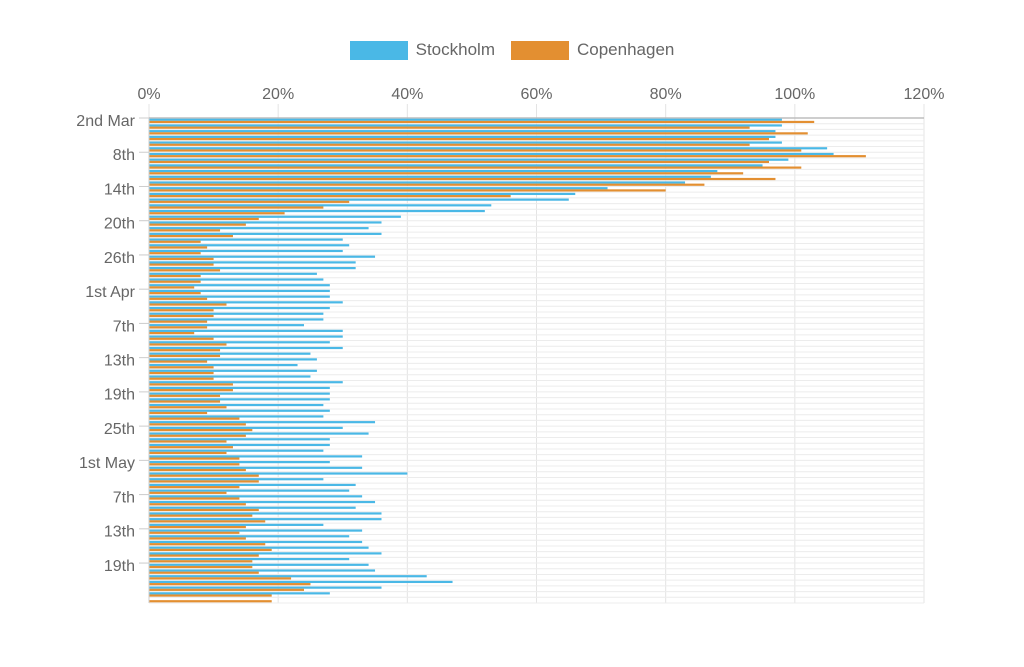 Image resolution: width=1024 pixels, height=667 pixels. I want to click on legend: Stockholm Copenhagen, so click(512, 50).